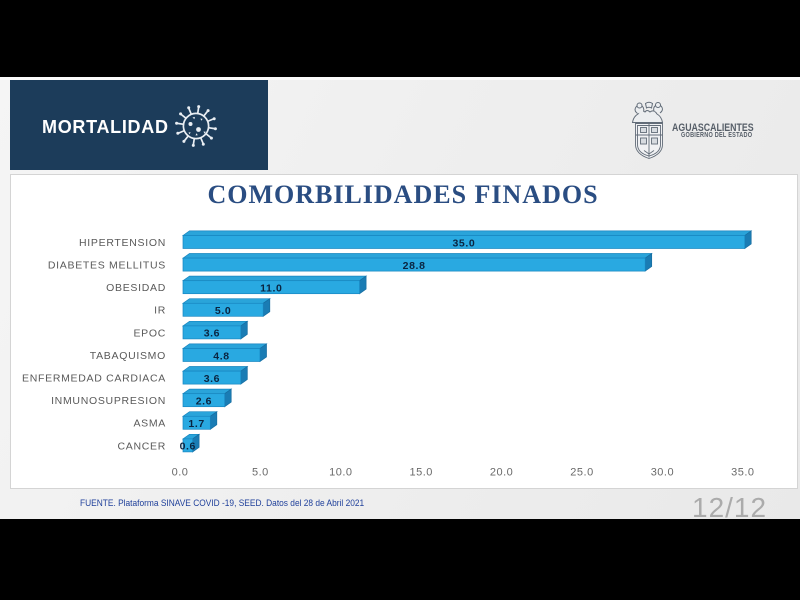  What do you see at coordinates (271, 289) in the screenshot?
I see `svg-text: 11.0` at bounding box center [271, 289].